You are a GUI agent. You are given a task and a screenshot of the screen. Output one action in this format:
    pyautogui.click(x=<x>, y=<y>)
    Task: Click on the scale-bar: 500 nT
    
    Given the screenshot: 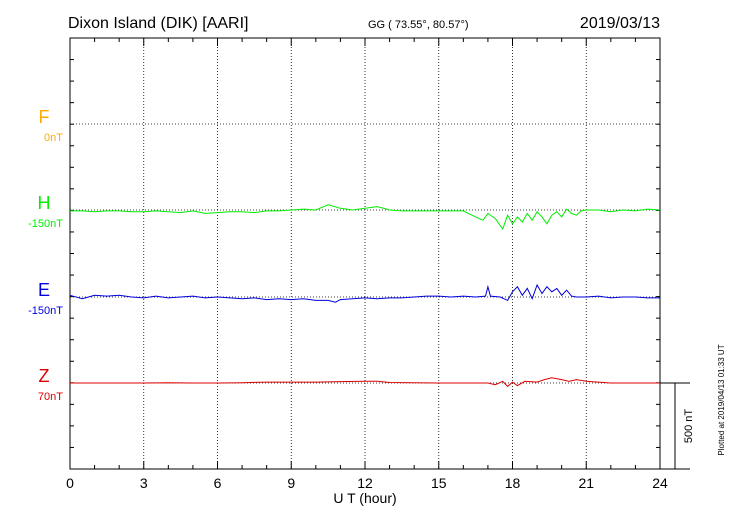 What is the action you would take?
    pyautogui.click(x=677, y=426)
    